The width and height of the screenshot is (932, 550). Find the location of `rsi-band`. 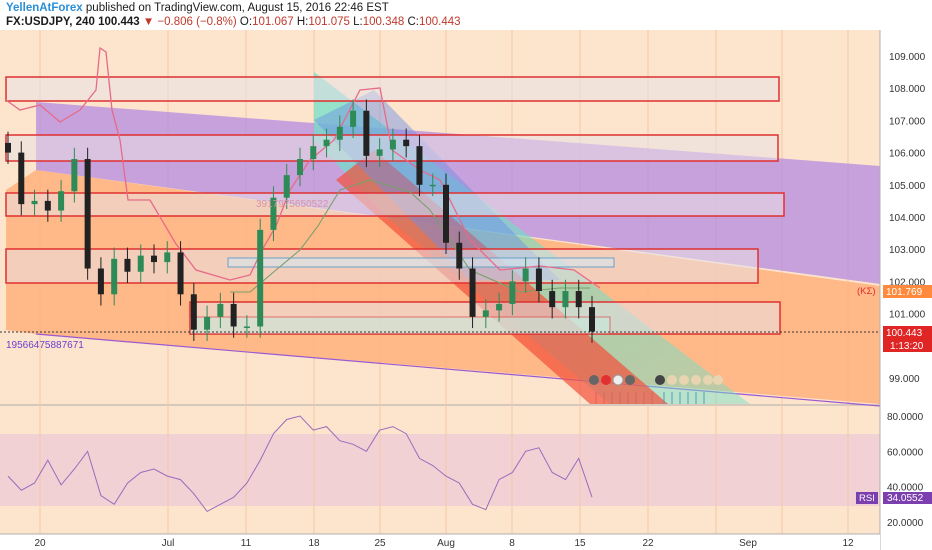

rsi-band is located at coordinates (440, 470).